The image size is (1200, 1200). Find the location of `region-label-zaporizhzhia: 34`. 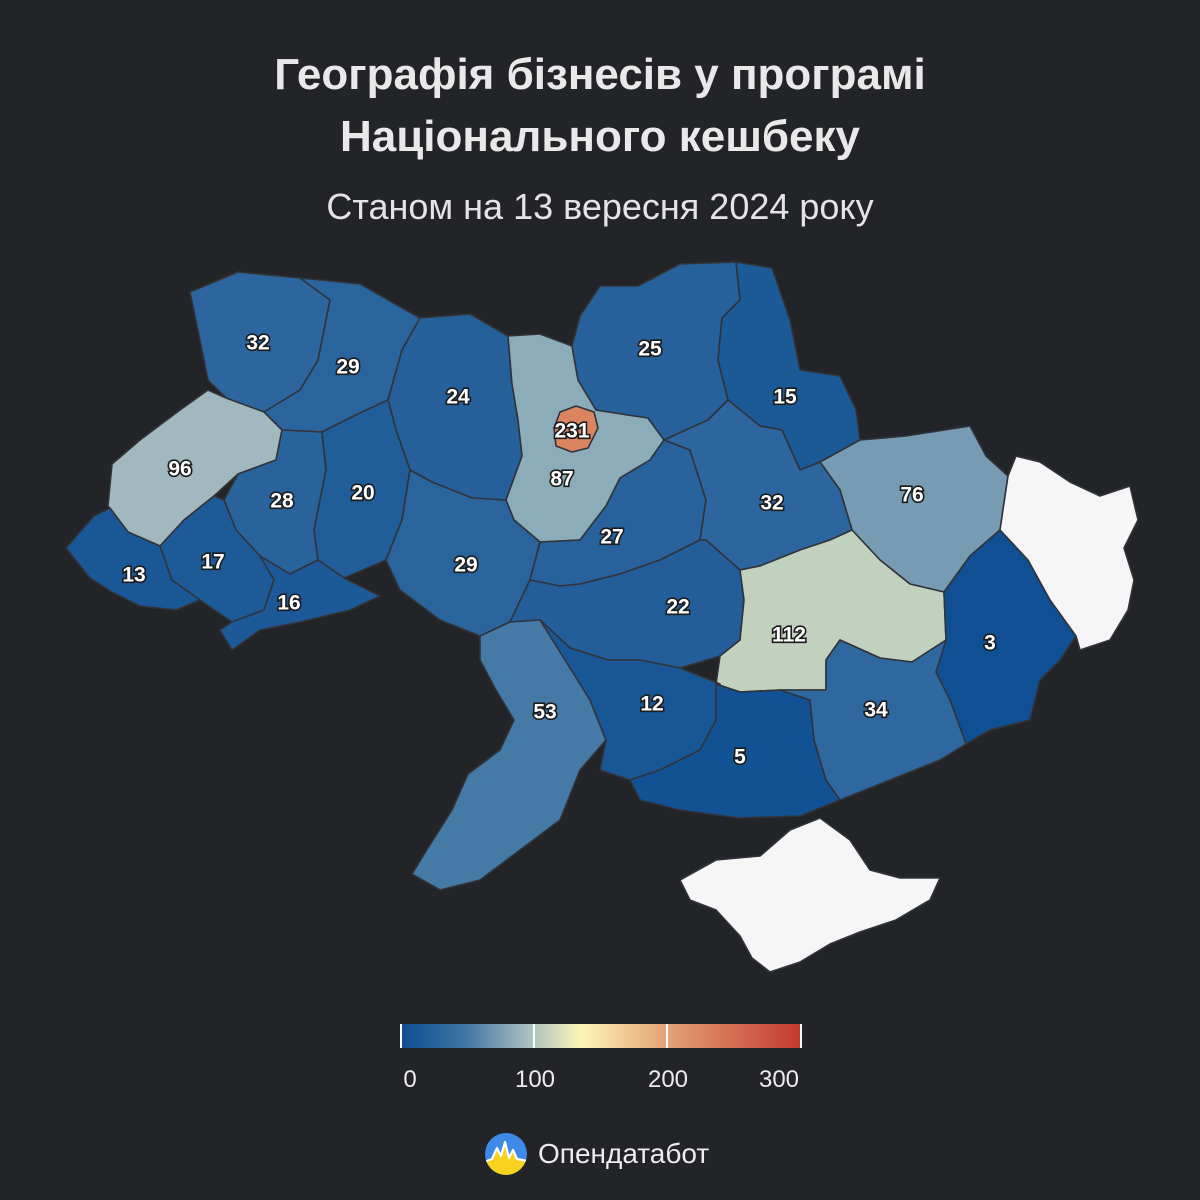

region-label-zaporizhzhia: 34 is located at coordinates (876, 710).